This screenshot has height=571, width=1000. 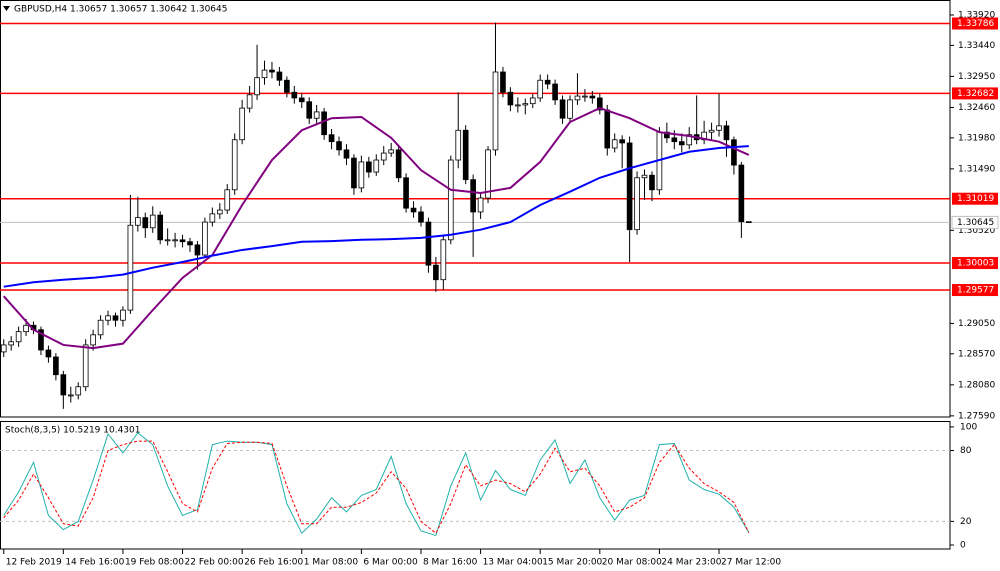 What do you see at coordinates (975, 222) in the screenshot?
I see `last-price-box` at bounding box center [975, 222].